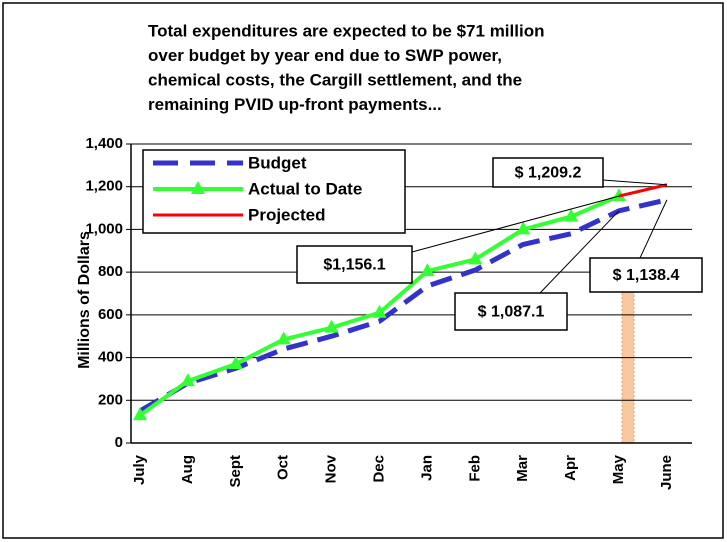  Describe the element at coordinates (110, 314) in the screenshot. I see `y-tick-label: 600` at that location.